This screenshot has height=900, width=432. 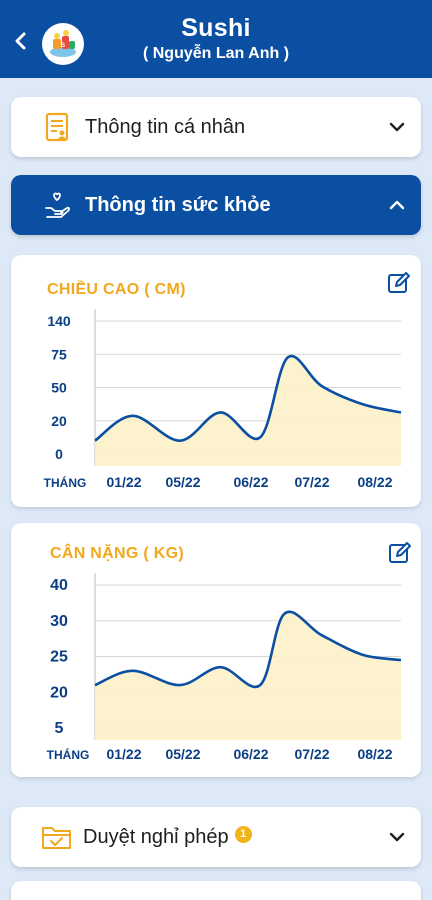 What do you see at coordinates (58, 205) in the screenshot?
I see `hand-heart-icon` at bounding box center [58, 205].